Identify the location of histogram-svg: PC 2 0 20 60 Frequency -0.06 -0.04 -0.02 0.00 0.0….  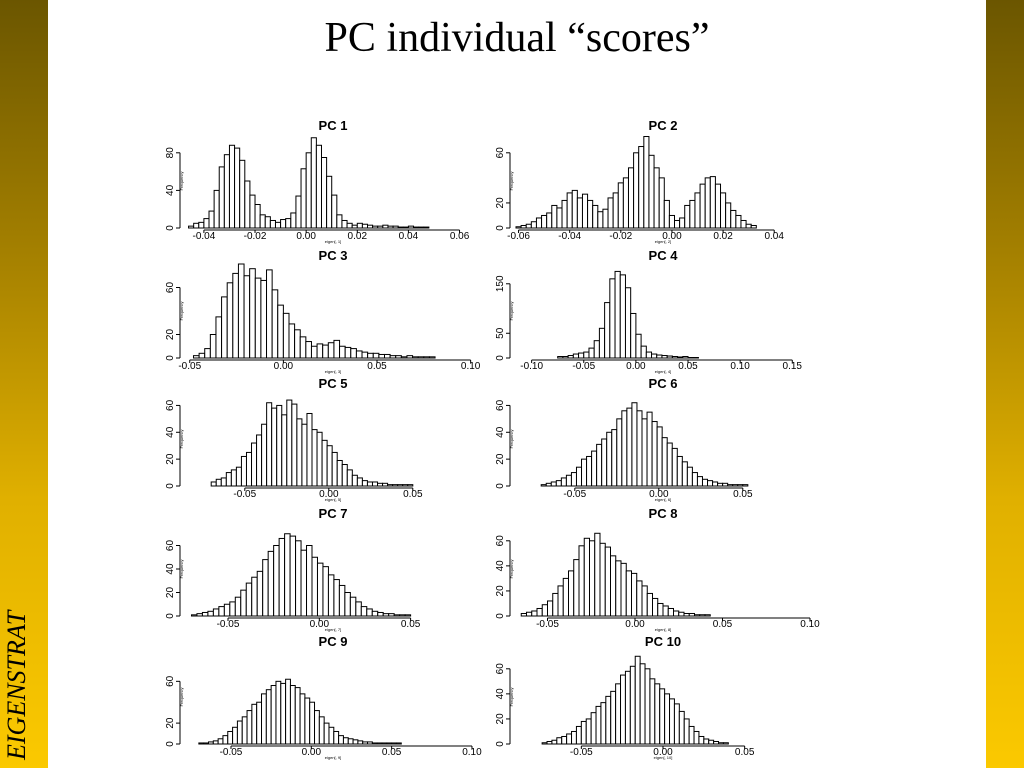
(639, 181).